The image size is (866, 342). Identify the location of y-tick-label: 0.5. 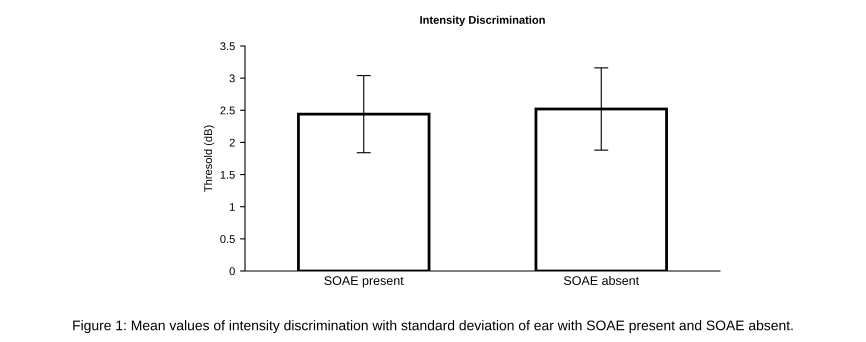
(227, 239).